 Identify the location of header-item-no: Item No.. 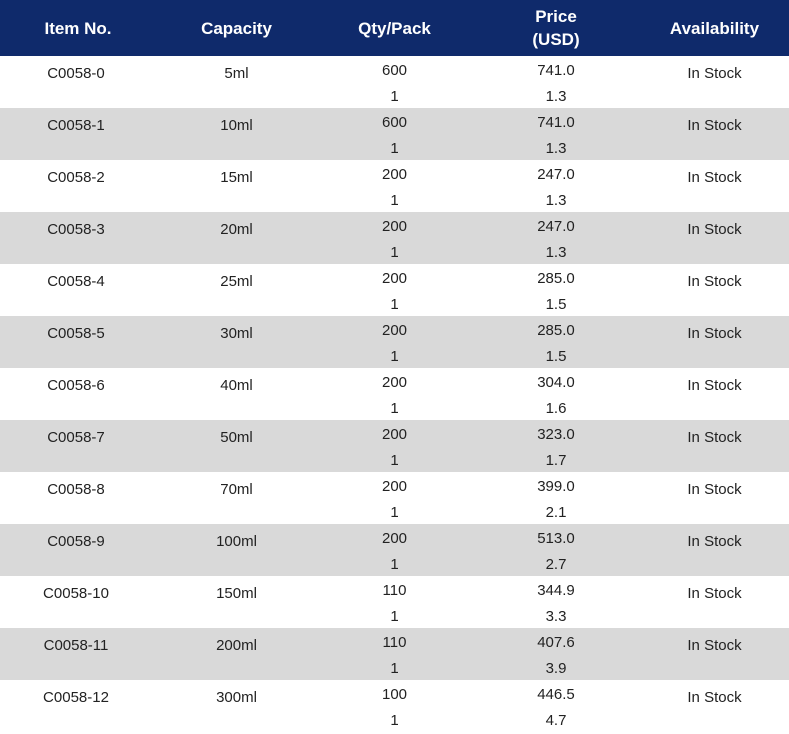
(78, 28).